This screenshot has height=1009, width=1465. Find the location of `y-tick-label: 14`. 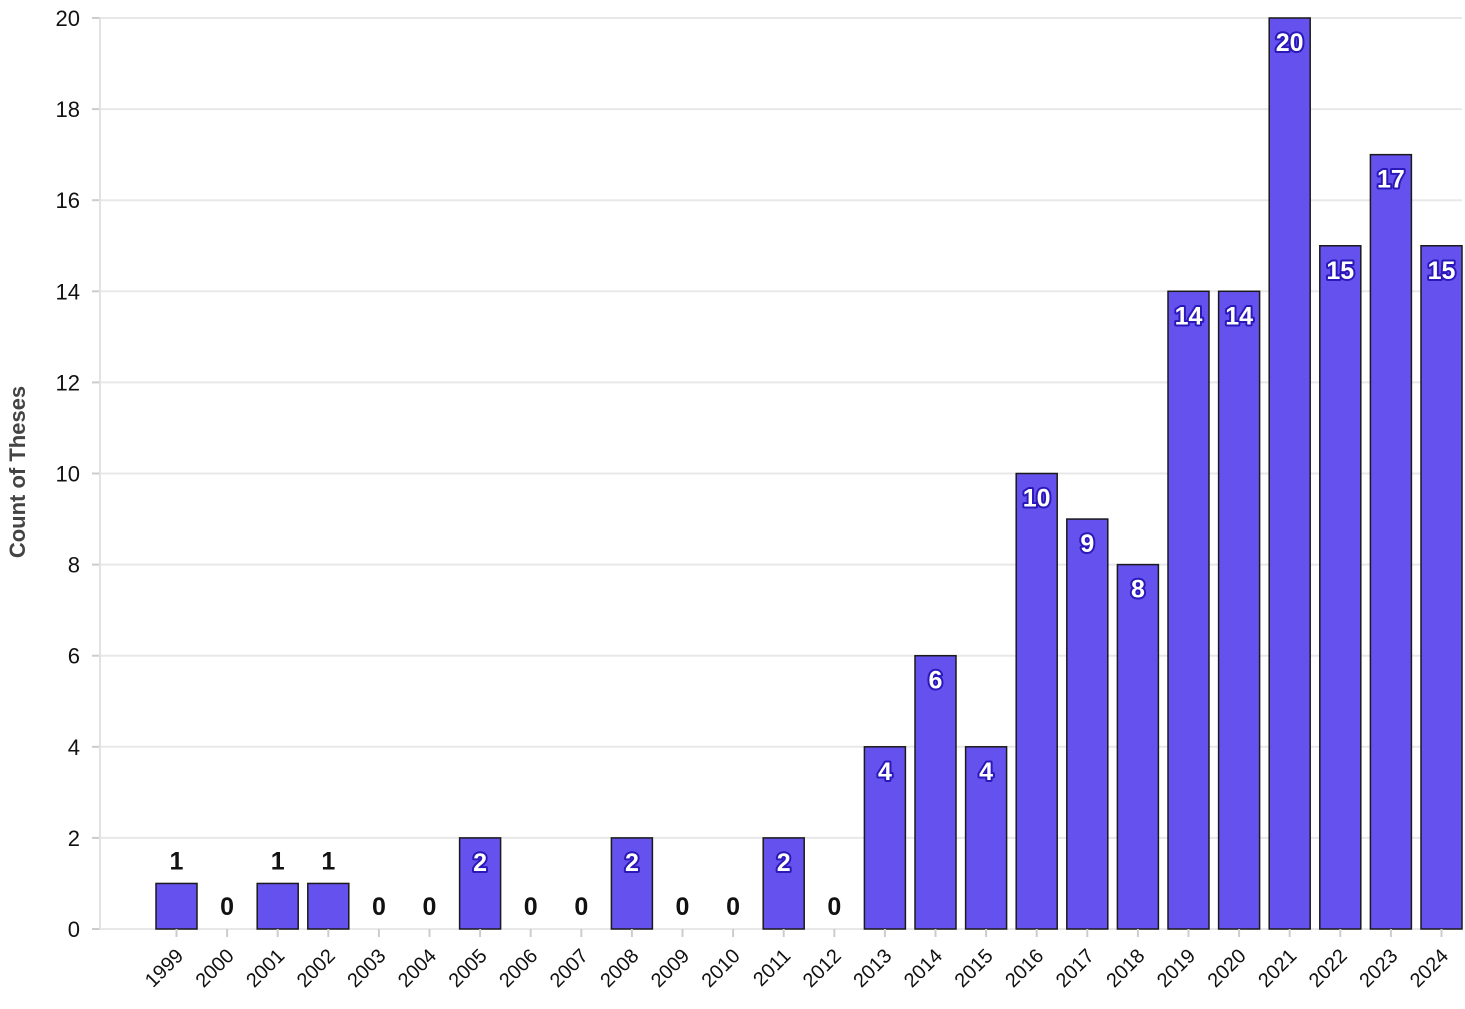

y-tick-label: 14 is located at coordinates (68, 291).